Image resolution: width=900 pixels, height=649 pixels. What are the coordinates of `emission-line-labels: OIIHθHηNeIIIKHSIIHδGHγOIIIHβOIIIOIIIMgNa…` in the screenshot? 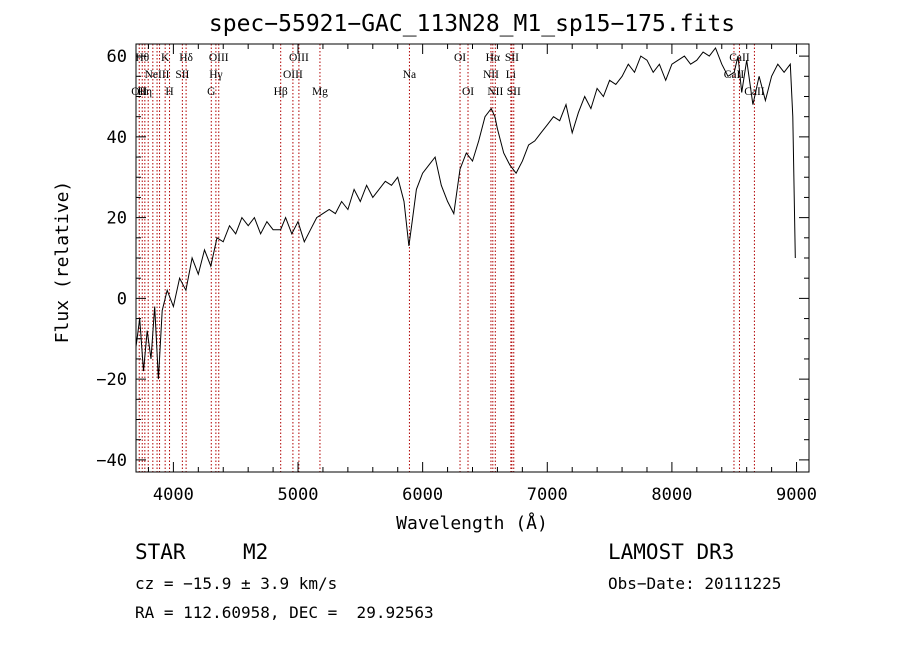 It's located at (448, 75).